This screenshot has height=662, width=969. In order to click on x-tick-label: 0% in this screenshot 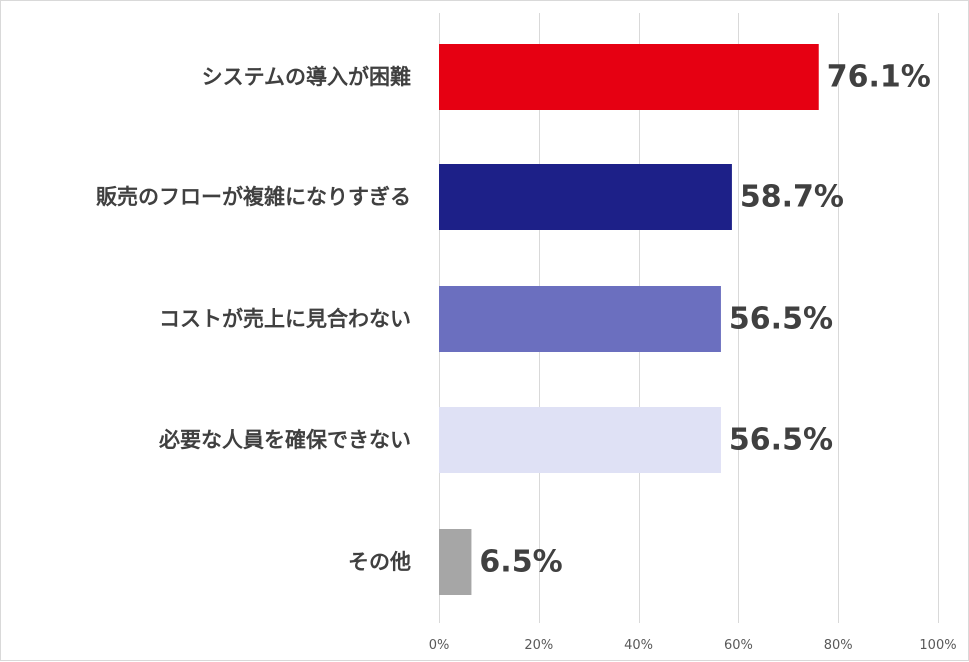, I will do `click(439, 645)`.